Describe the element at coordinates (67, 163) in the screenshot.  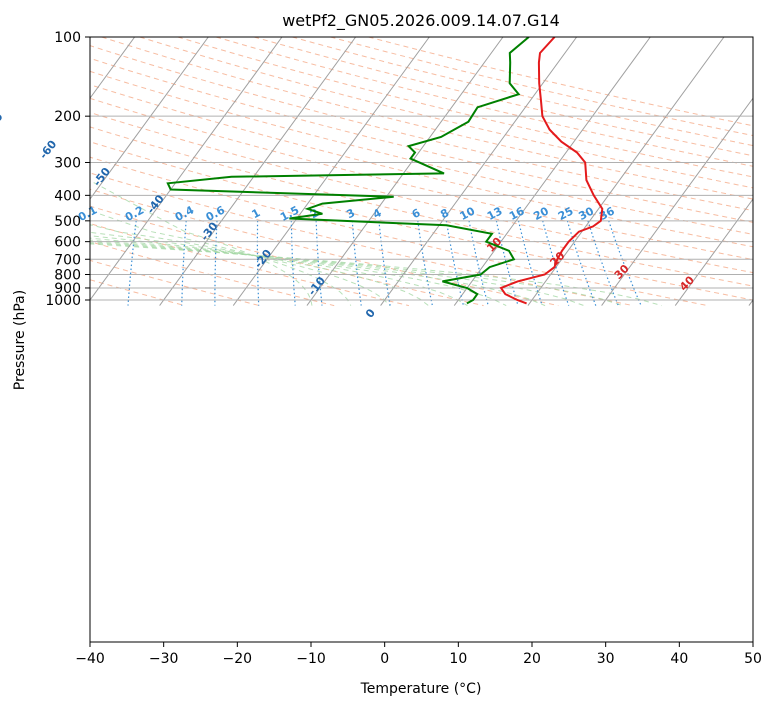
I see `y-tick-label: 300` at that location.